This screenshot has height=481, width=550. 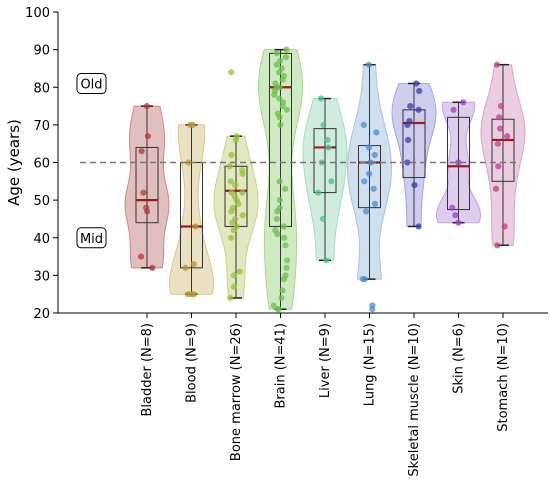 I want to click on y-tick-label: 20, so click(x=41, y=314).